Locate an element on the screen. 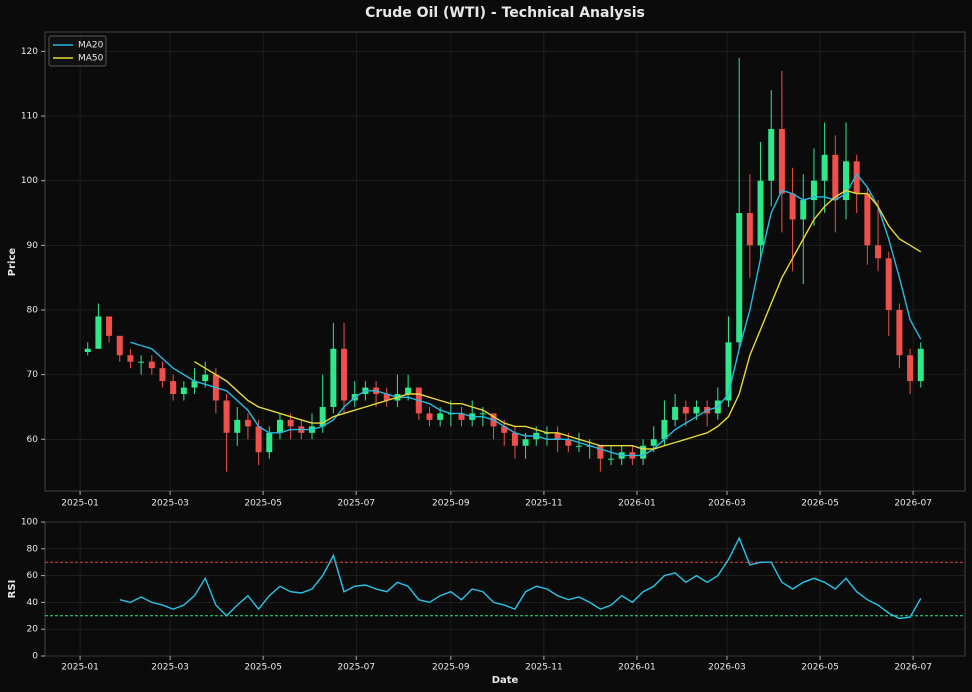 This screenshot has width=972, height=692. y-tick-label: 120 is located at coordinates (29, 52).